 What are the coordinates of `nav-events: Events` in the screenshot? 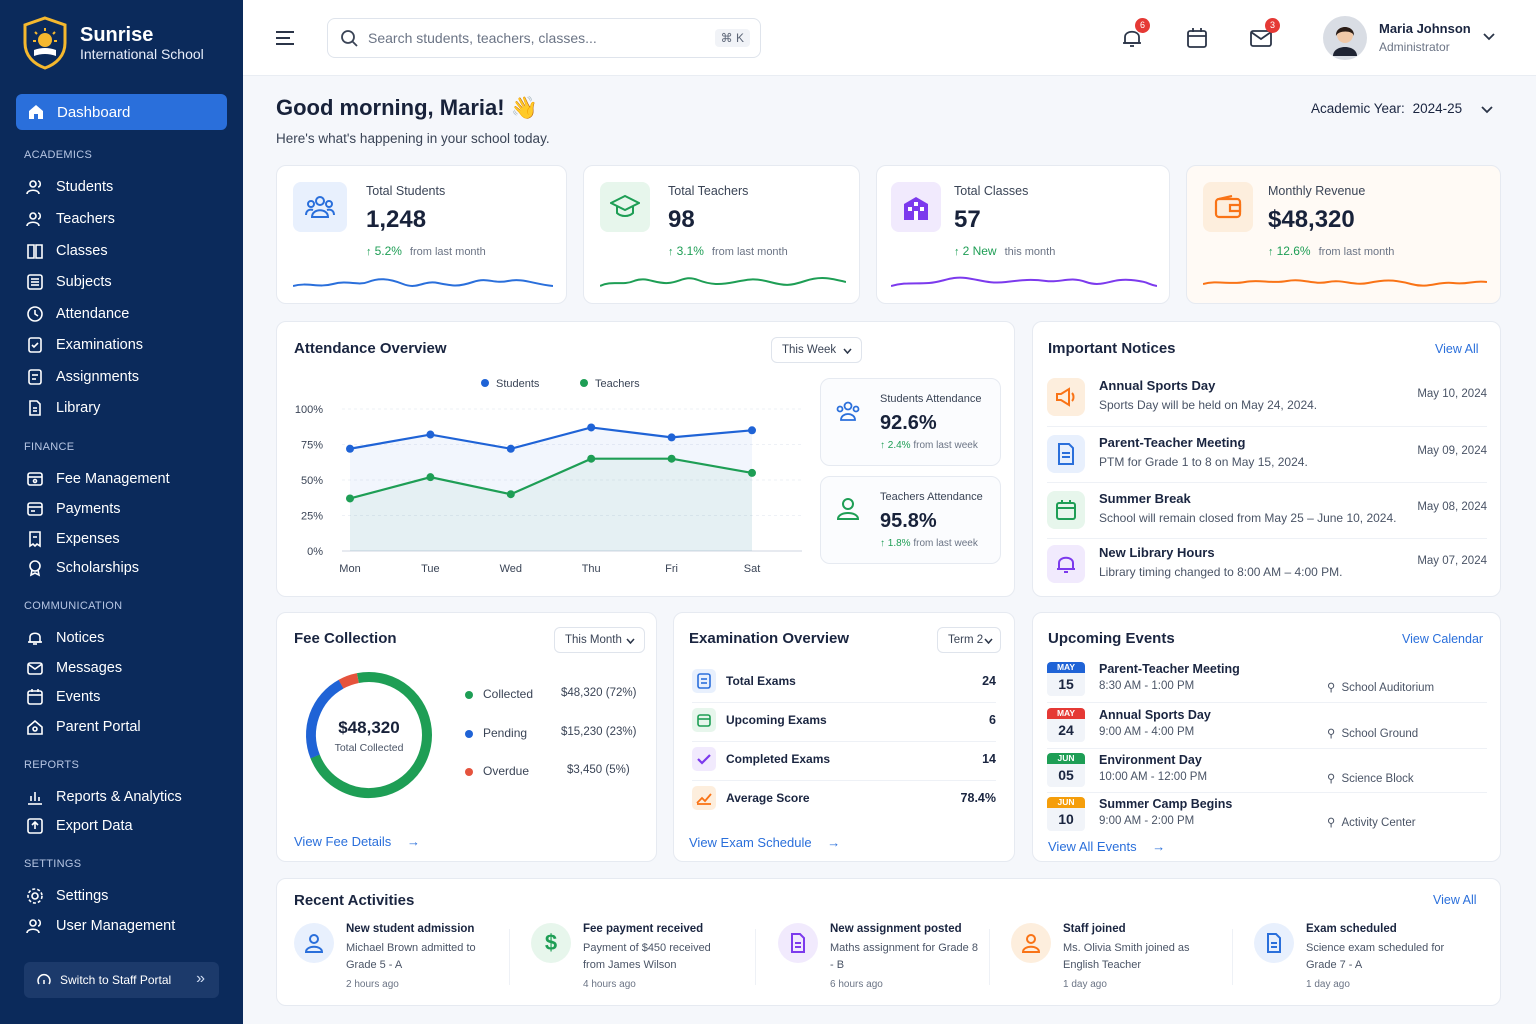 It's located at (63, 697).